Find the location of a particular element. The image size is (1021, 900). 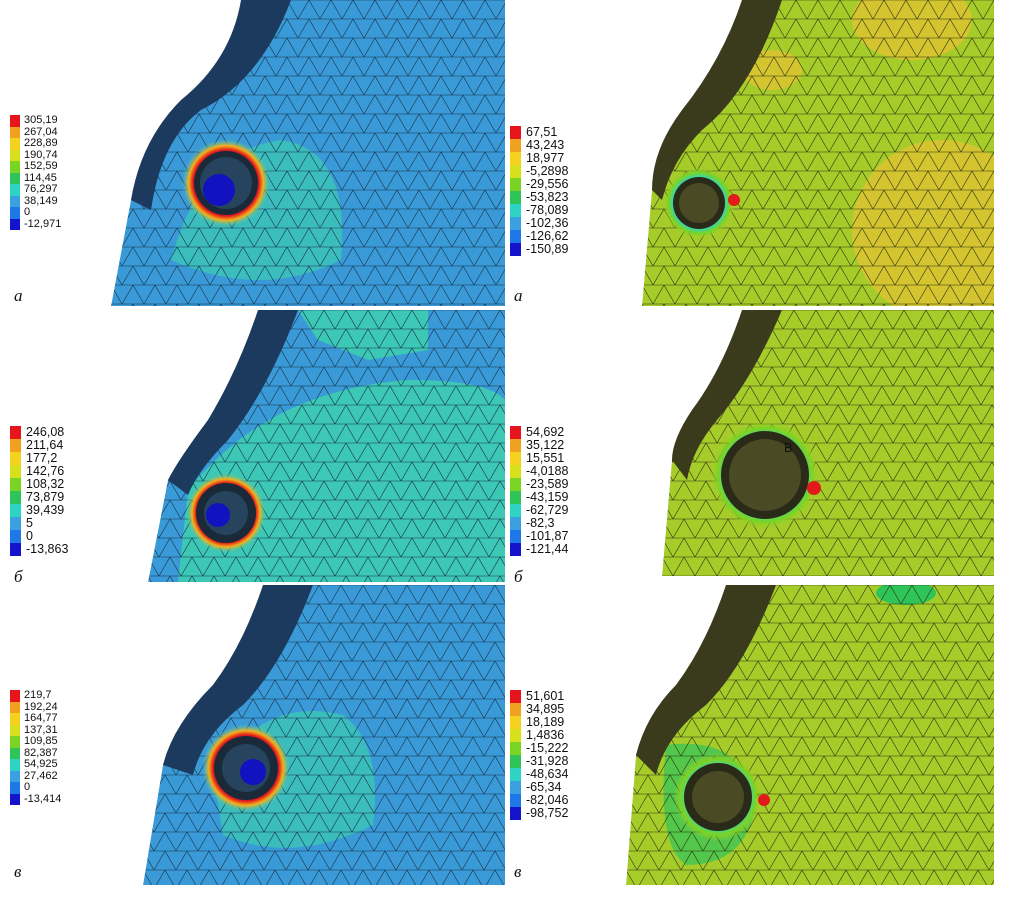

legend-value: 190,74 is located at coordinates (41, 154).